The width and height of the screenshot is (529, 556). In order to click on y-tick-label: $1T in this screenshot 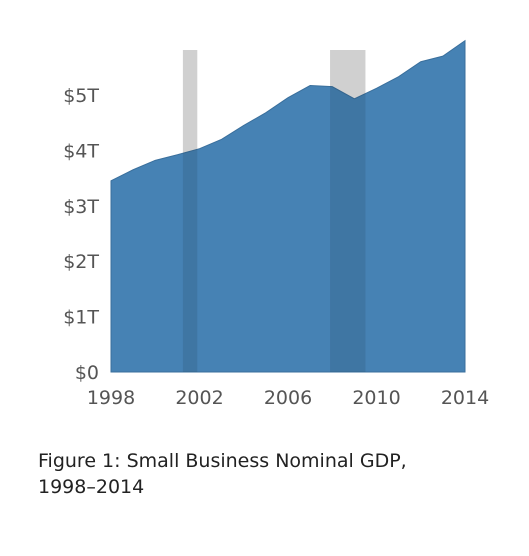, I will do `click(81, 318)`.